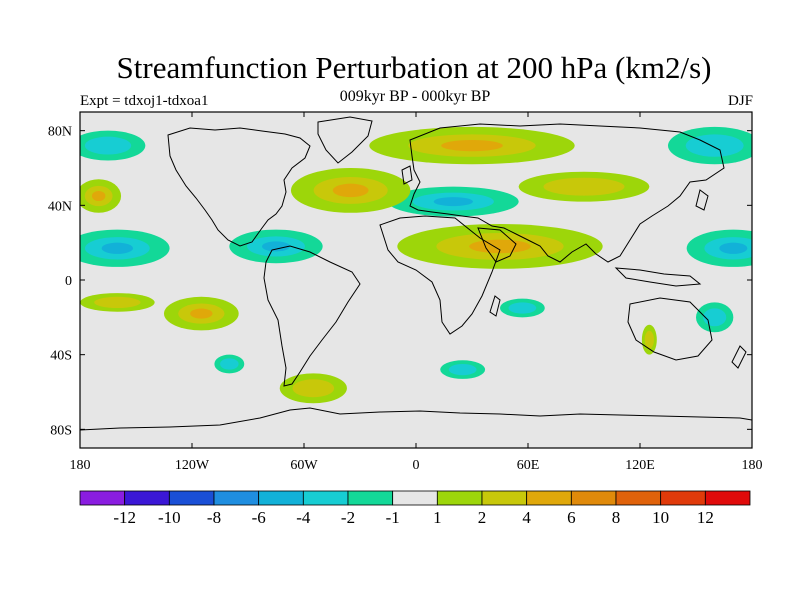 This screenshot has width=800, height=600. I want to click on lat-tick-label: 80S, so click(61, 430).